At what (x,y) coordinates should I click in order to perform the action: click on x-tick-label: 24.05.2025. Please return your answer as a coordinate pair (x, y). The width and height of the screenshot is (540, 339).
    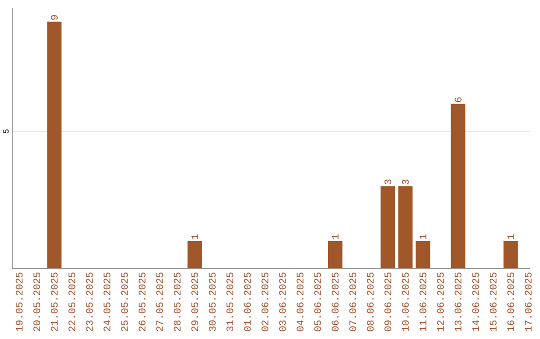
    Looking at the image, I should click on (107, 301).